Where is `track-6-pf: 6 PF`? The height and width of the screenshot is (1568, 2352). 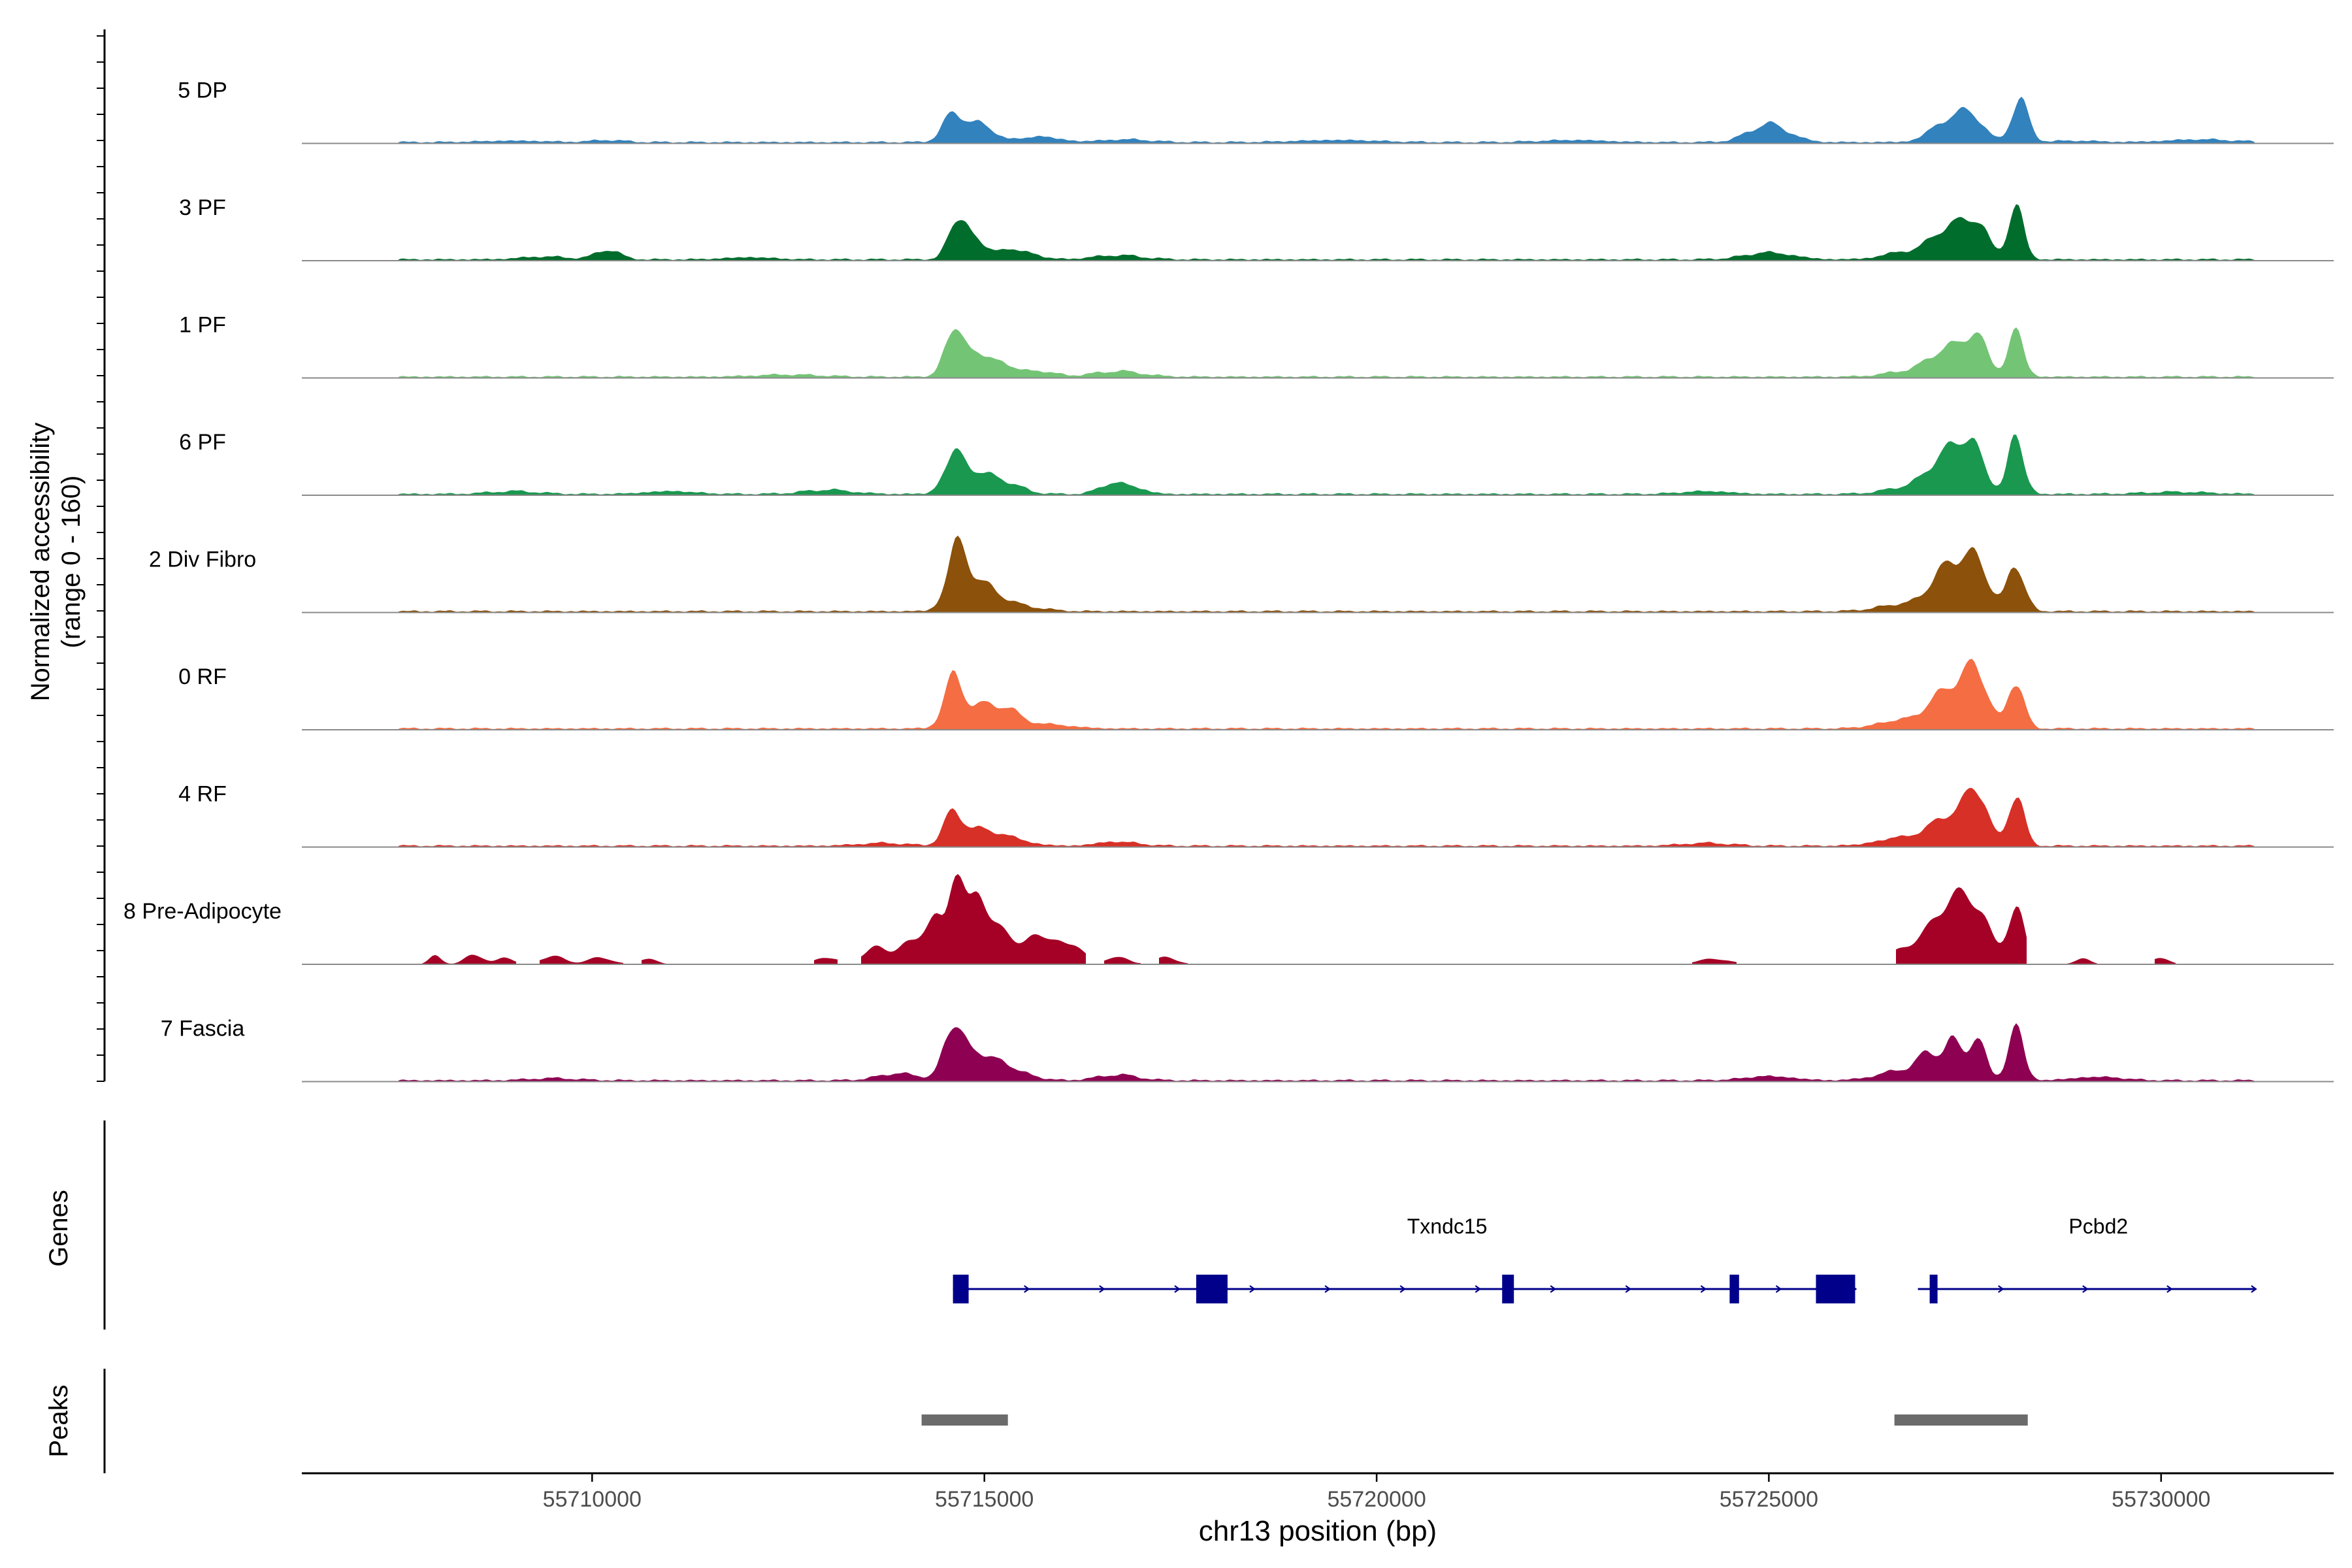
track-6-pf: 6 PF is located at coordinates (1256, 463).